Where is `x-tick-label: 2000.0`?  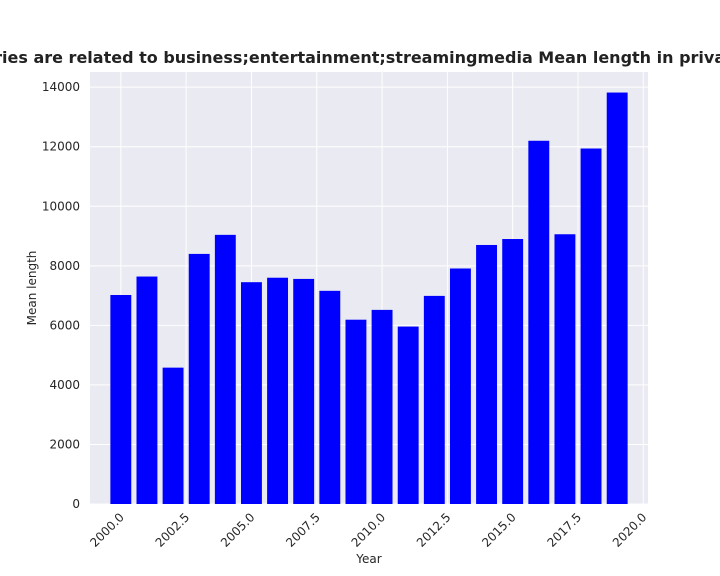
x-tick-label: 2000.0 is located at coordinates (107, 530).